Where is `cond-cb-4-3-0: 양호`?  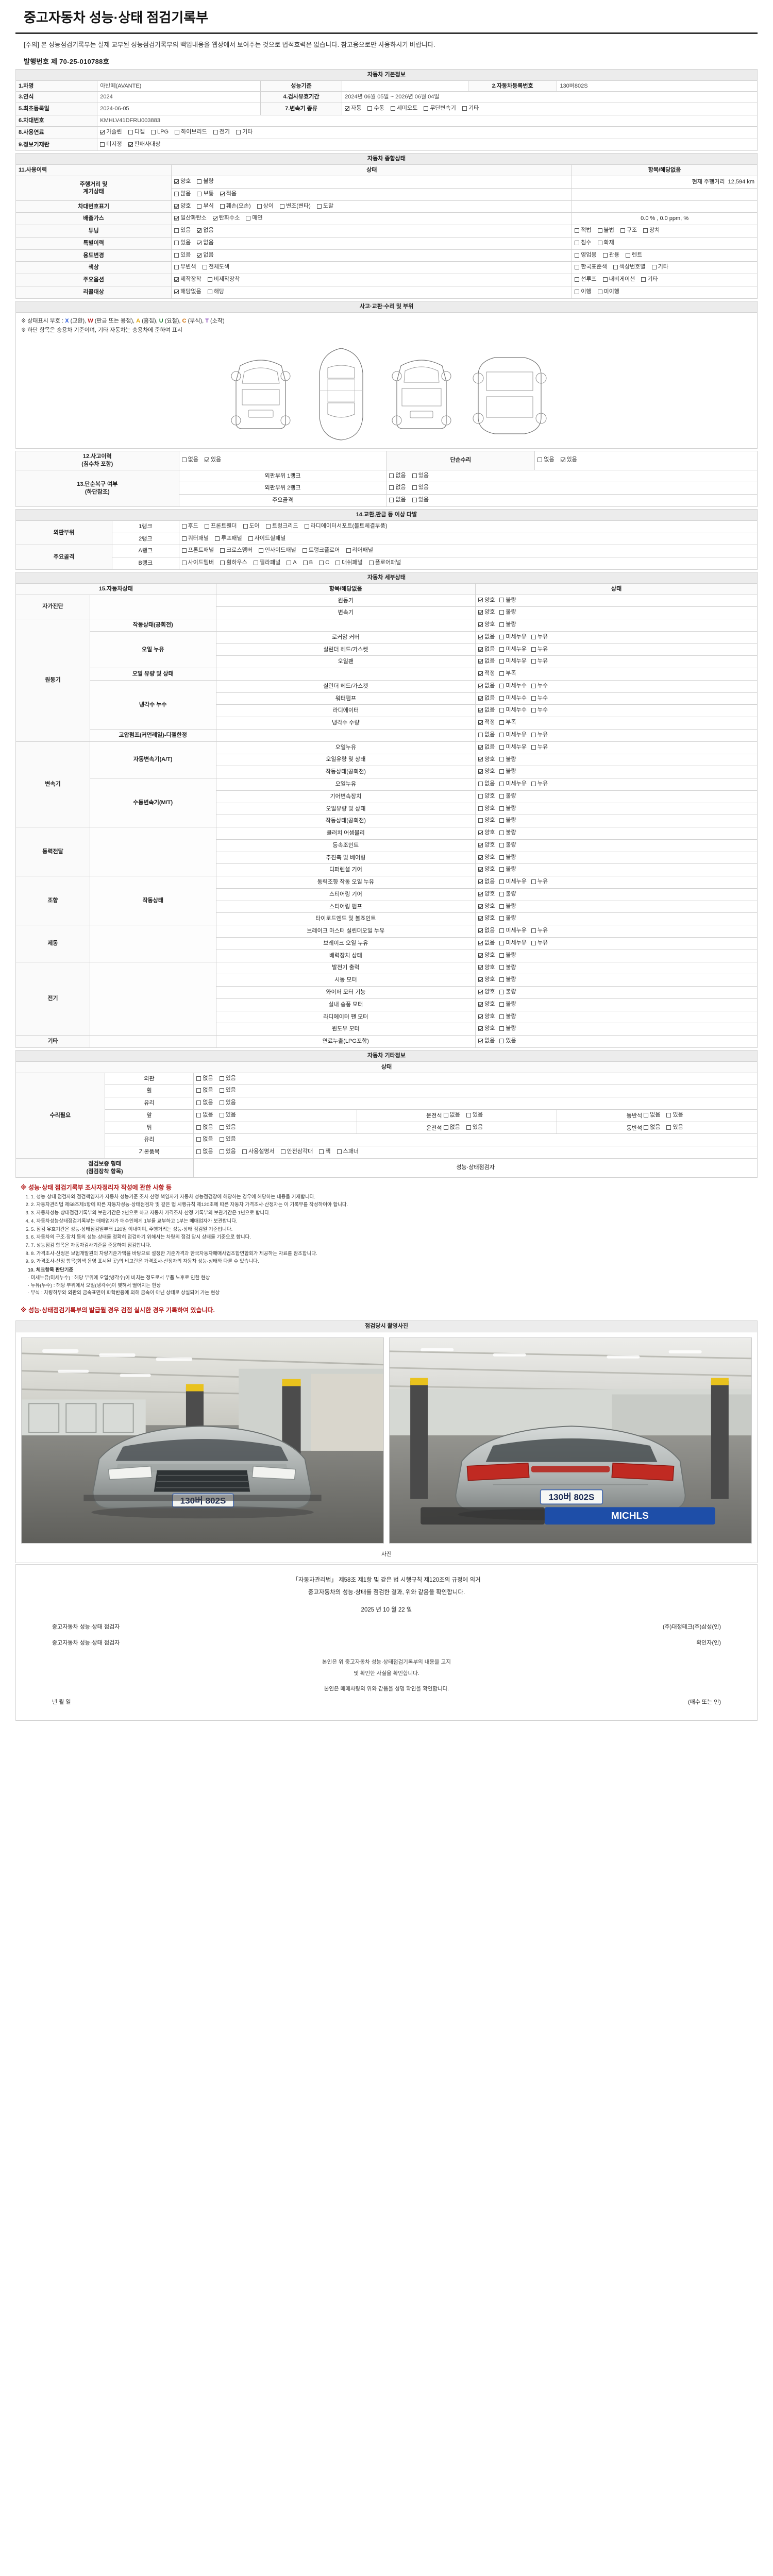 cond-cb-4-3-0: 양호 is located at coordinates (486, 918).